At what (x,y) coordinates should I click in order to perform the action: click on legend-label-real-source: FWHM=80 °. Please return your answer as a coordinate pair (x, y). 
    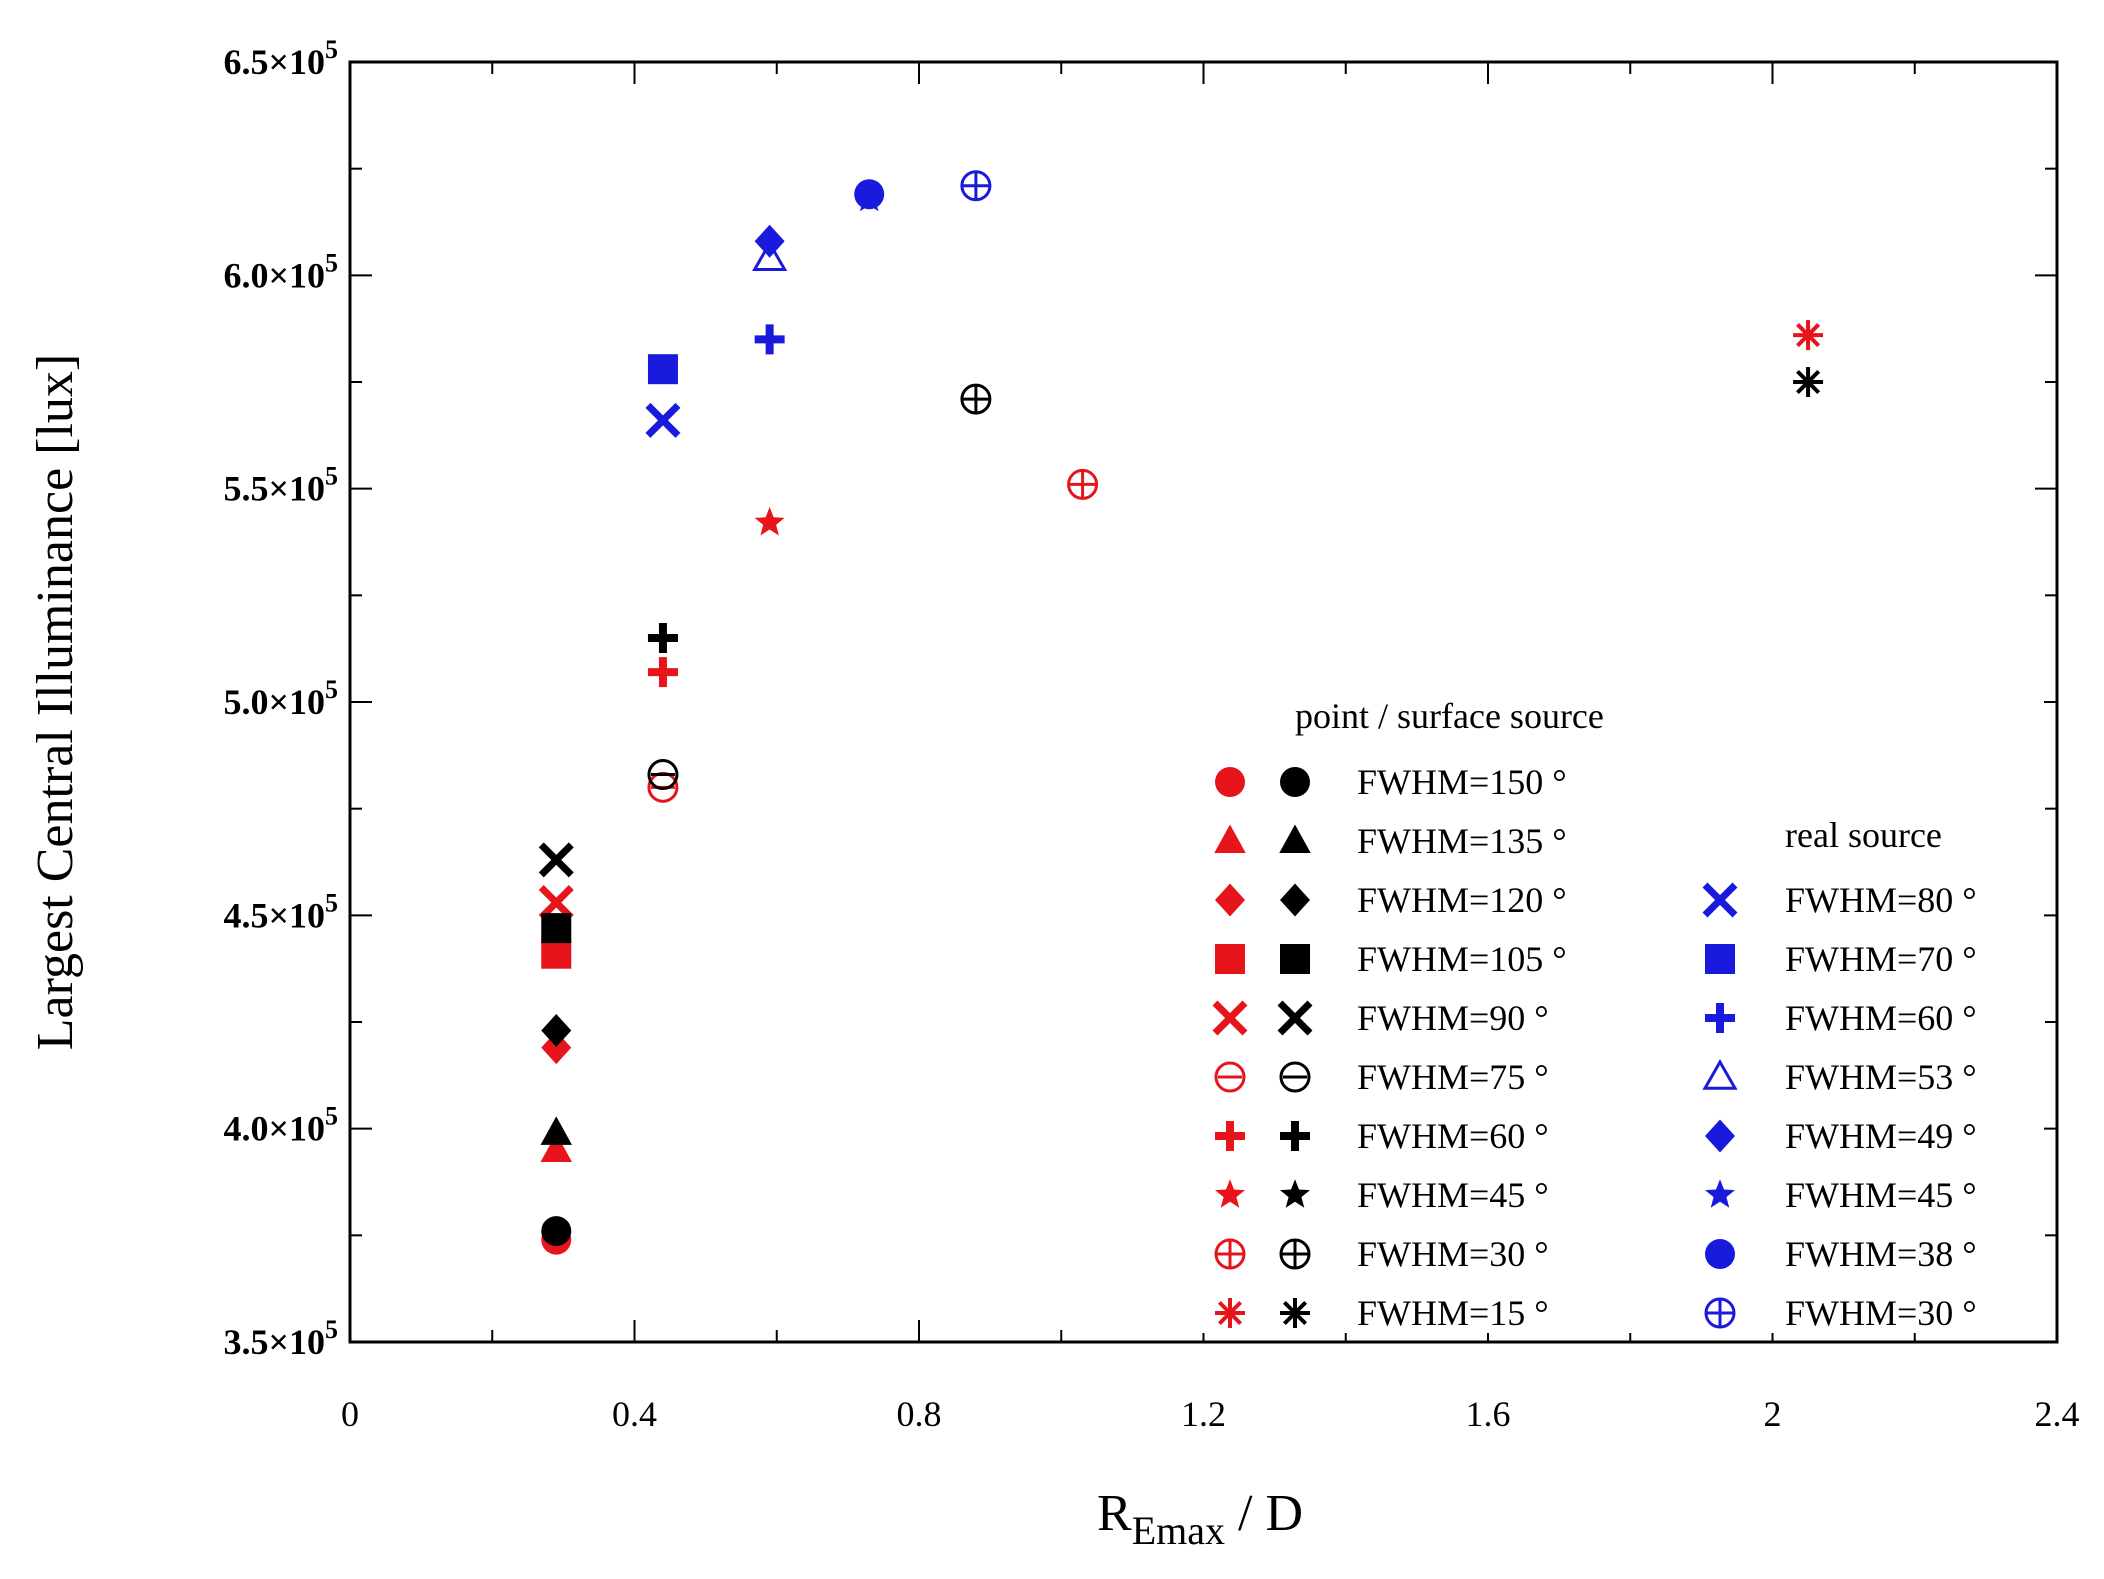
    Looking at the image, I should click on (1881, 900).